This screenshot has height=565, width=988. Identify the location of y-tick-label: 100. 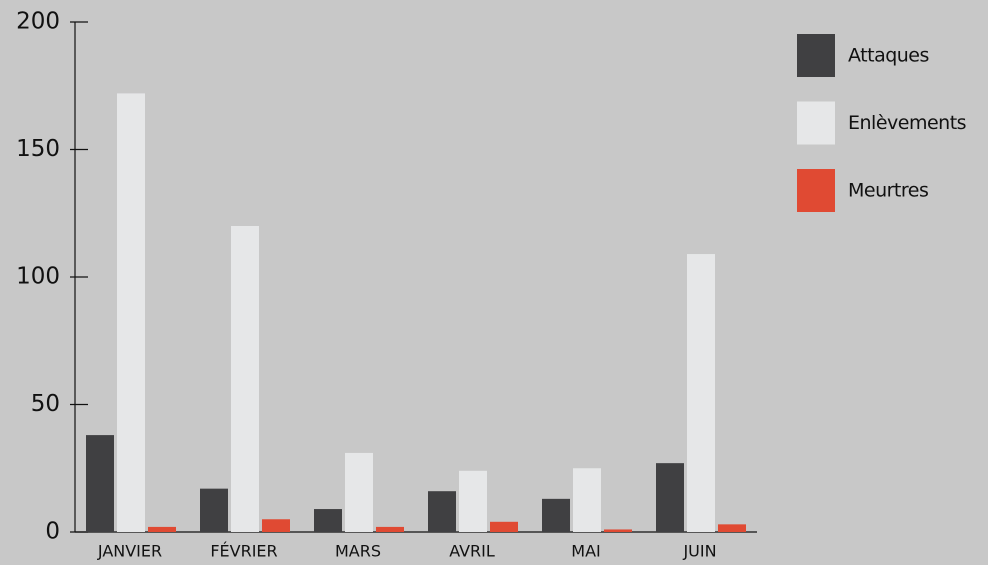
(38, 277).